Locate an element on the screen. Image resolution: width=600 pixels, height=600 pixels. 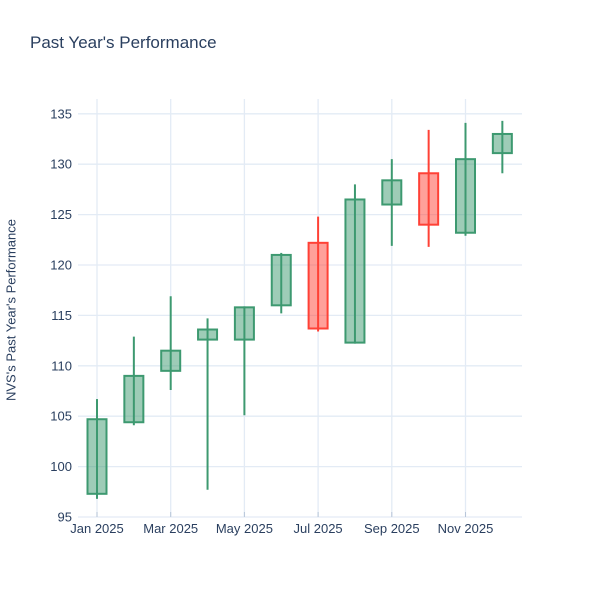
candle-feb-2025 is located at coordinates (134, 381).